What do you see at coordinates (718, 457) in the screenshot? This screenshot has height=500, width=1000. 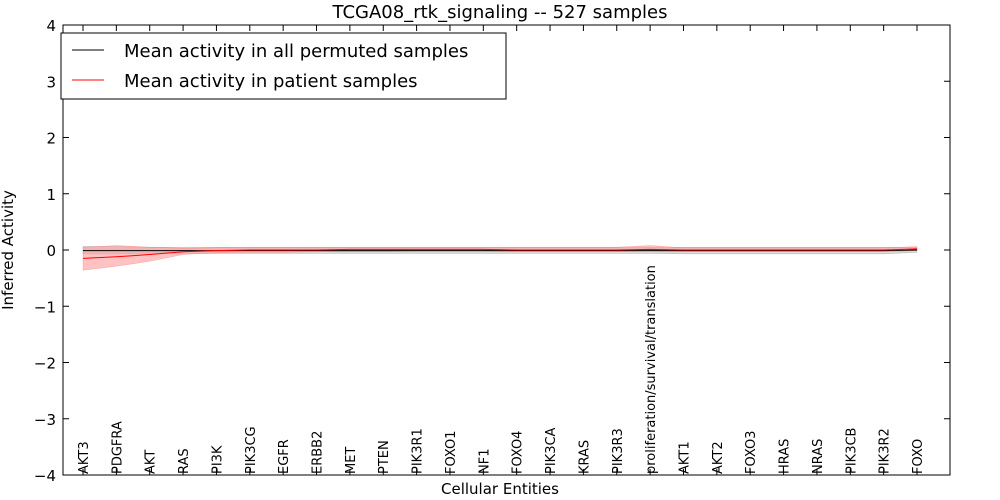 I see `x-tick-label: AKT2` at bounding box center [718, 457].